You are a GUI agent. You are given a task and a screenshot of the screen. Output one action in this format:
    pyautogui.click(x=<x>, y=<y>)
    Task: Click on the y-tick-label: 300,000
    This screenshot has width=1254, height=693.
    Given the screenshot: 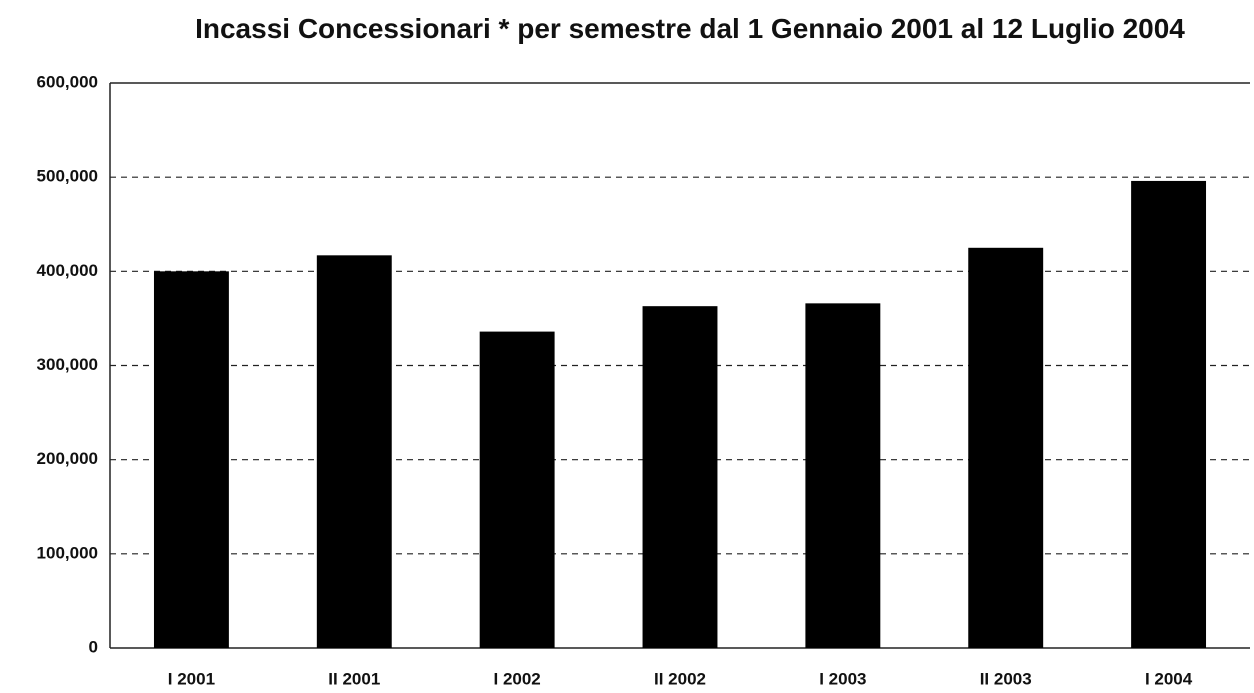 What is the action you would take?
    pyautogui.click(x=67, y=364)
    